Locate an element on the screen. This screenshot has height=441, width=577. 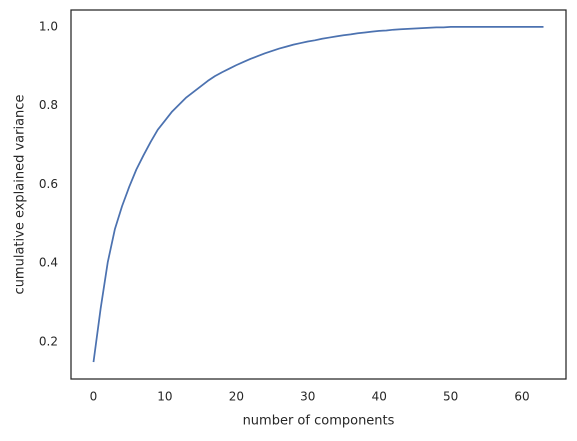
x-axis-label: number of components is located at coordinates (319, 421).